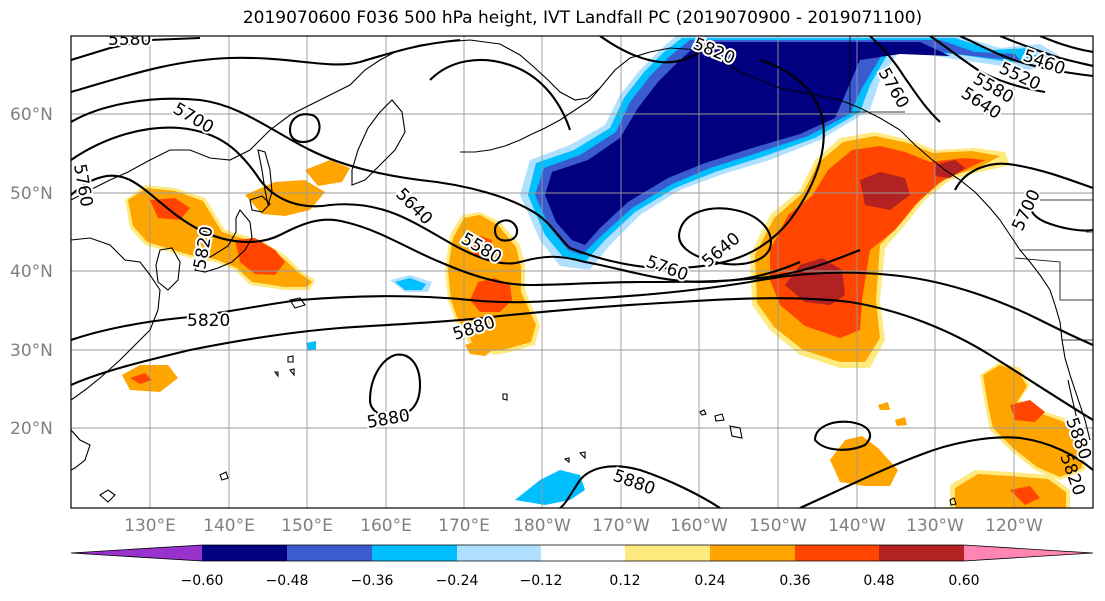 The width and height of the screenshot is (1105, 601). I want to click on colorbar-tick-label: 0.60, so click(963, 581).